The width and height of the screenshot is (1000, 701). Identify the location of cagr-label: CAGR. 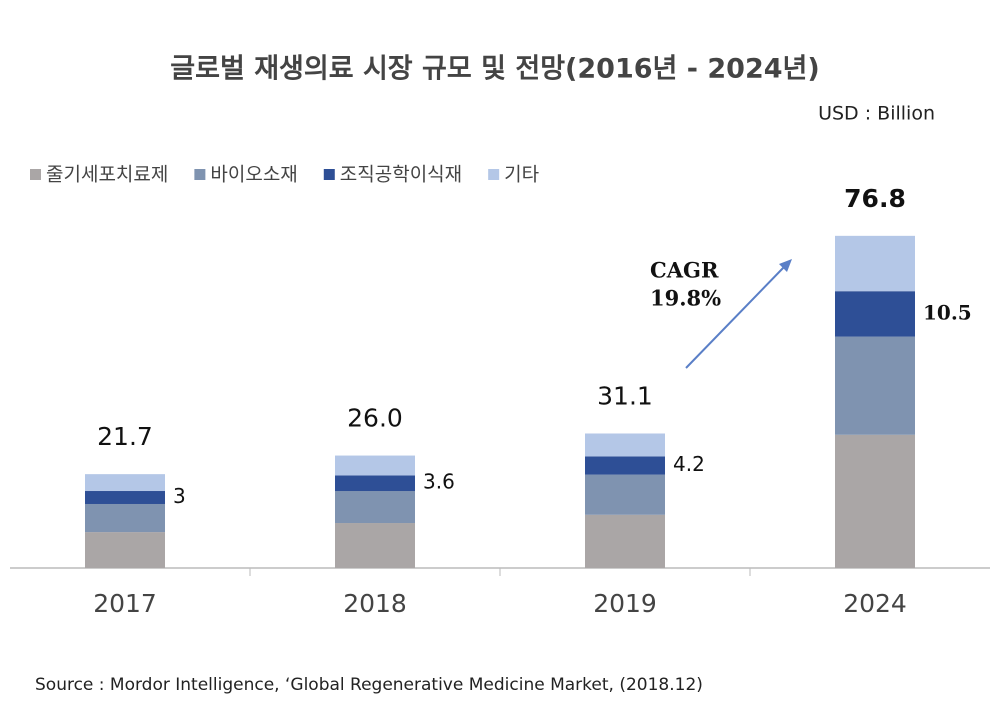
(684, 270).